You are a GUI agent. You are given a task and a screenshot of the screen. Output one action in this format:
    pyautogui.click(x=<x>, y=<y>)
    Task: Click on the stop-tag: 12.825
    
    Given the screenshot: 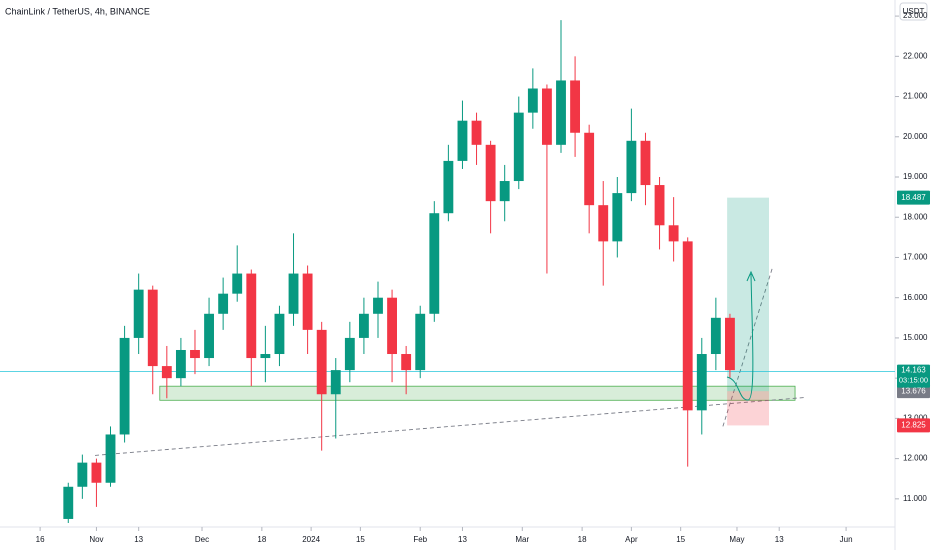 What is the action you would take?
    pyautogui.click(x=913, y=425)
    